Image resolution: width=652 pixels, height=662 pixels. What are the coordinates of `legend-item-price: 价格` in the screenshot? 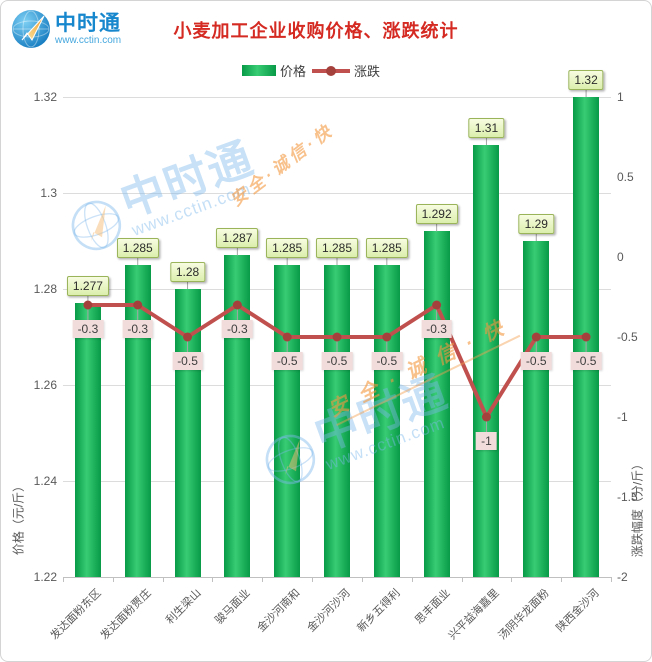 It's located at (273, 70).